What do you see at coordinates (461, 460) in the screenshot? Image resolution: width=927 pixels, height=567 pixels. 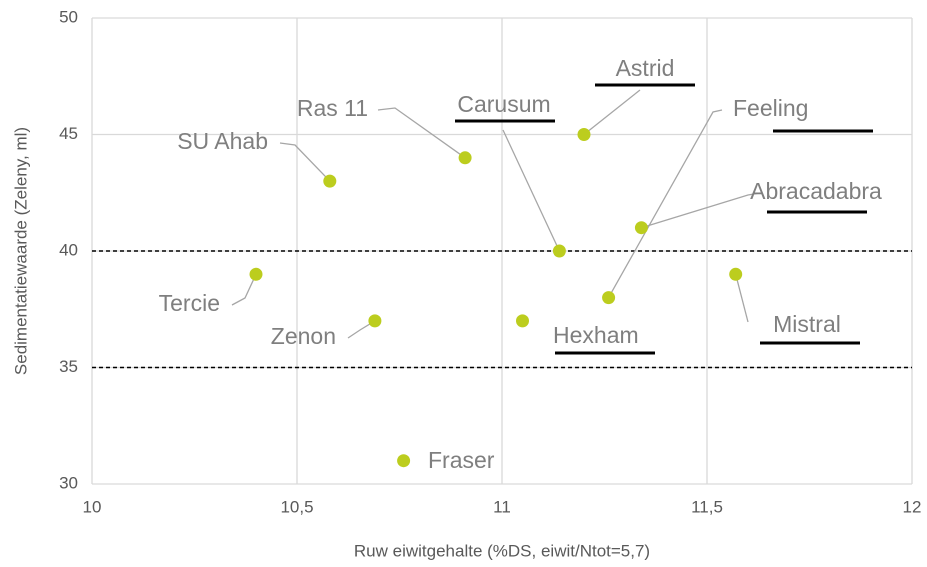 I see `point-label: Fraser` at bounding box center [461, 460].